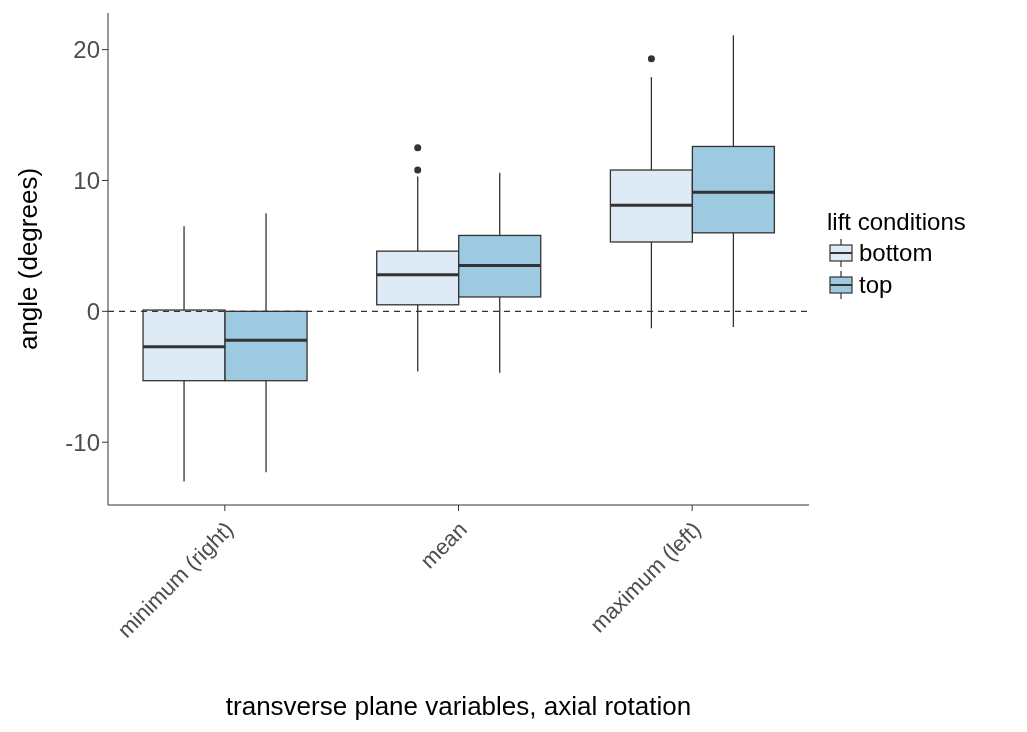 Image resolution: width=1027 pixels, height=732 pixels. Describe the element at coordinates (93, 311) in the screenshot. I see `y-tick-label: 0` at that location.